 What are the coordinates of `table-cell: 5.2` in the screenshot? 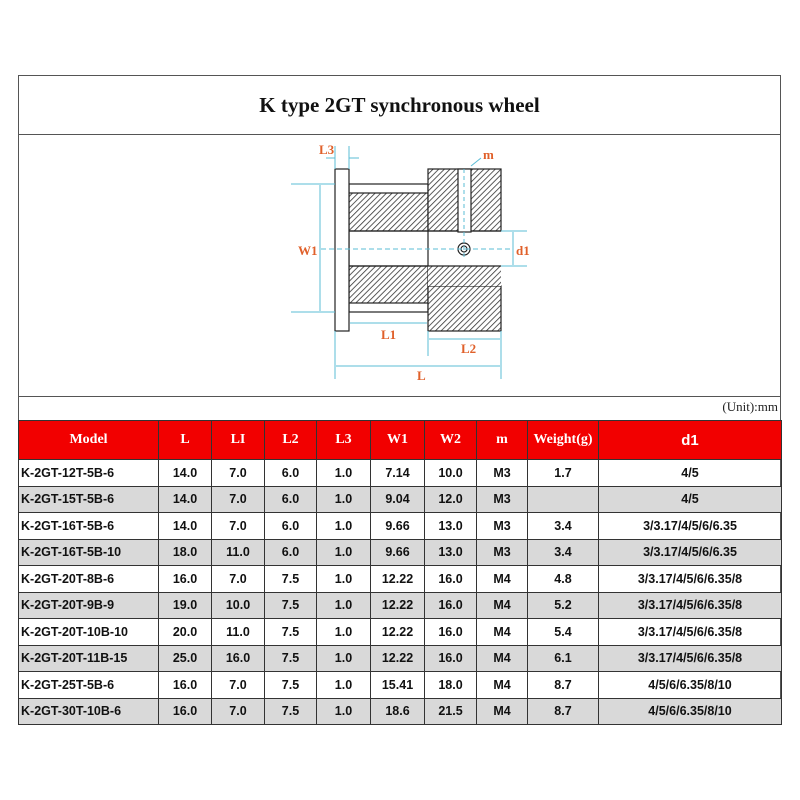 It's located at (563, 605).